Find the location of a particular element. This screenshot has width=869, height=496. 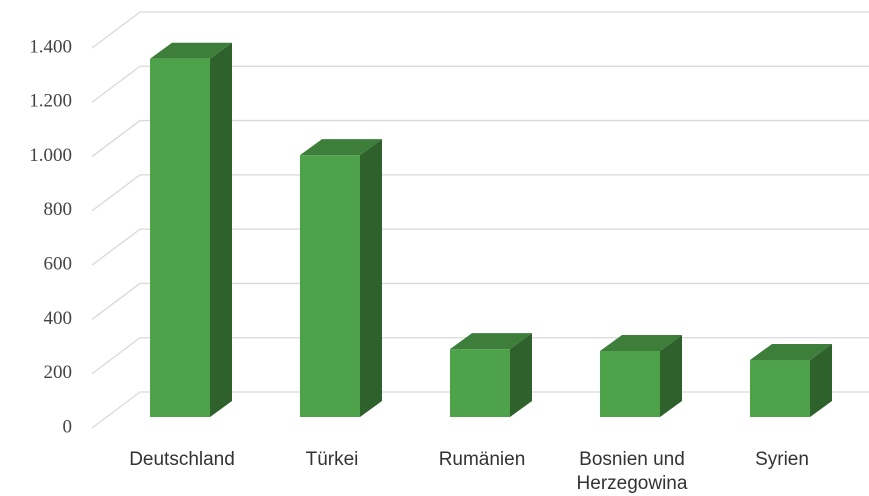

x-tick-label: Türkei is located at coordinates (332, 459).